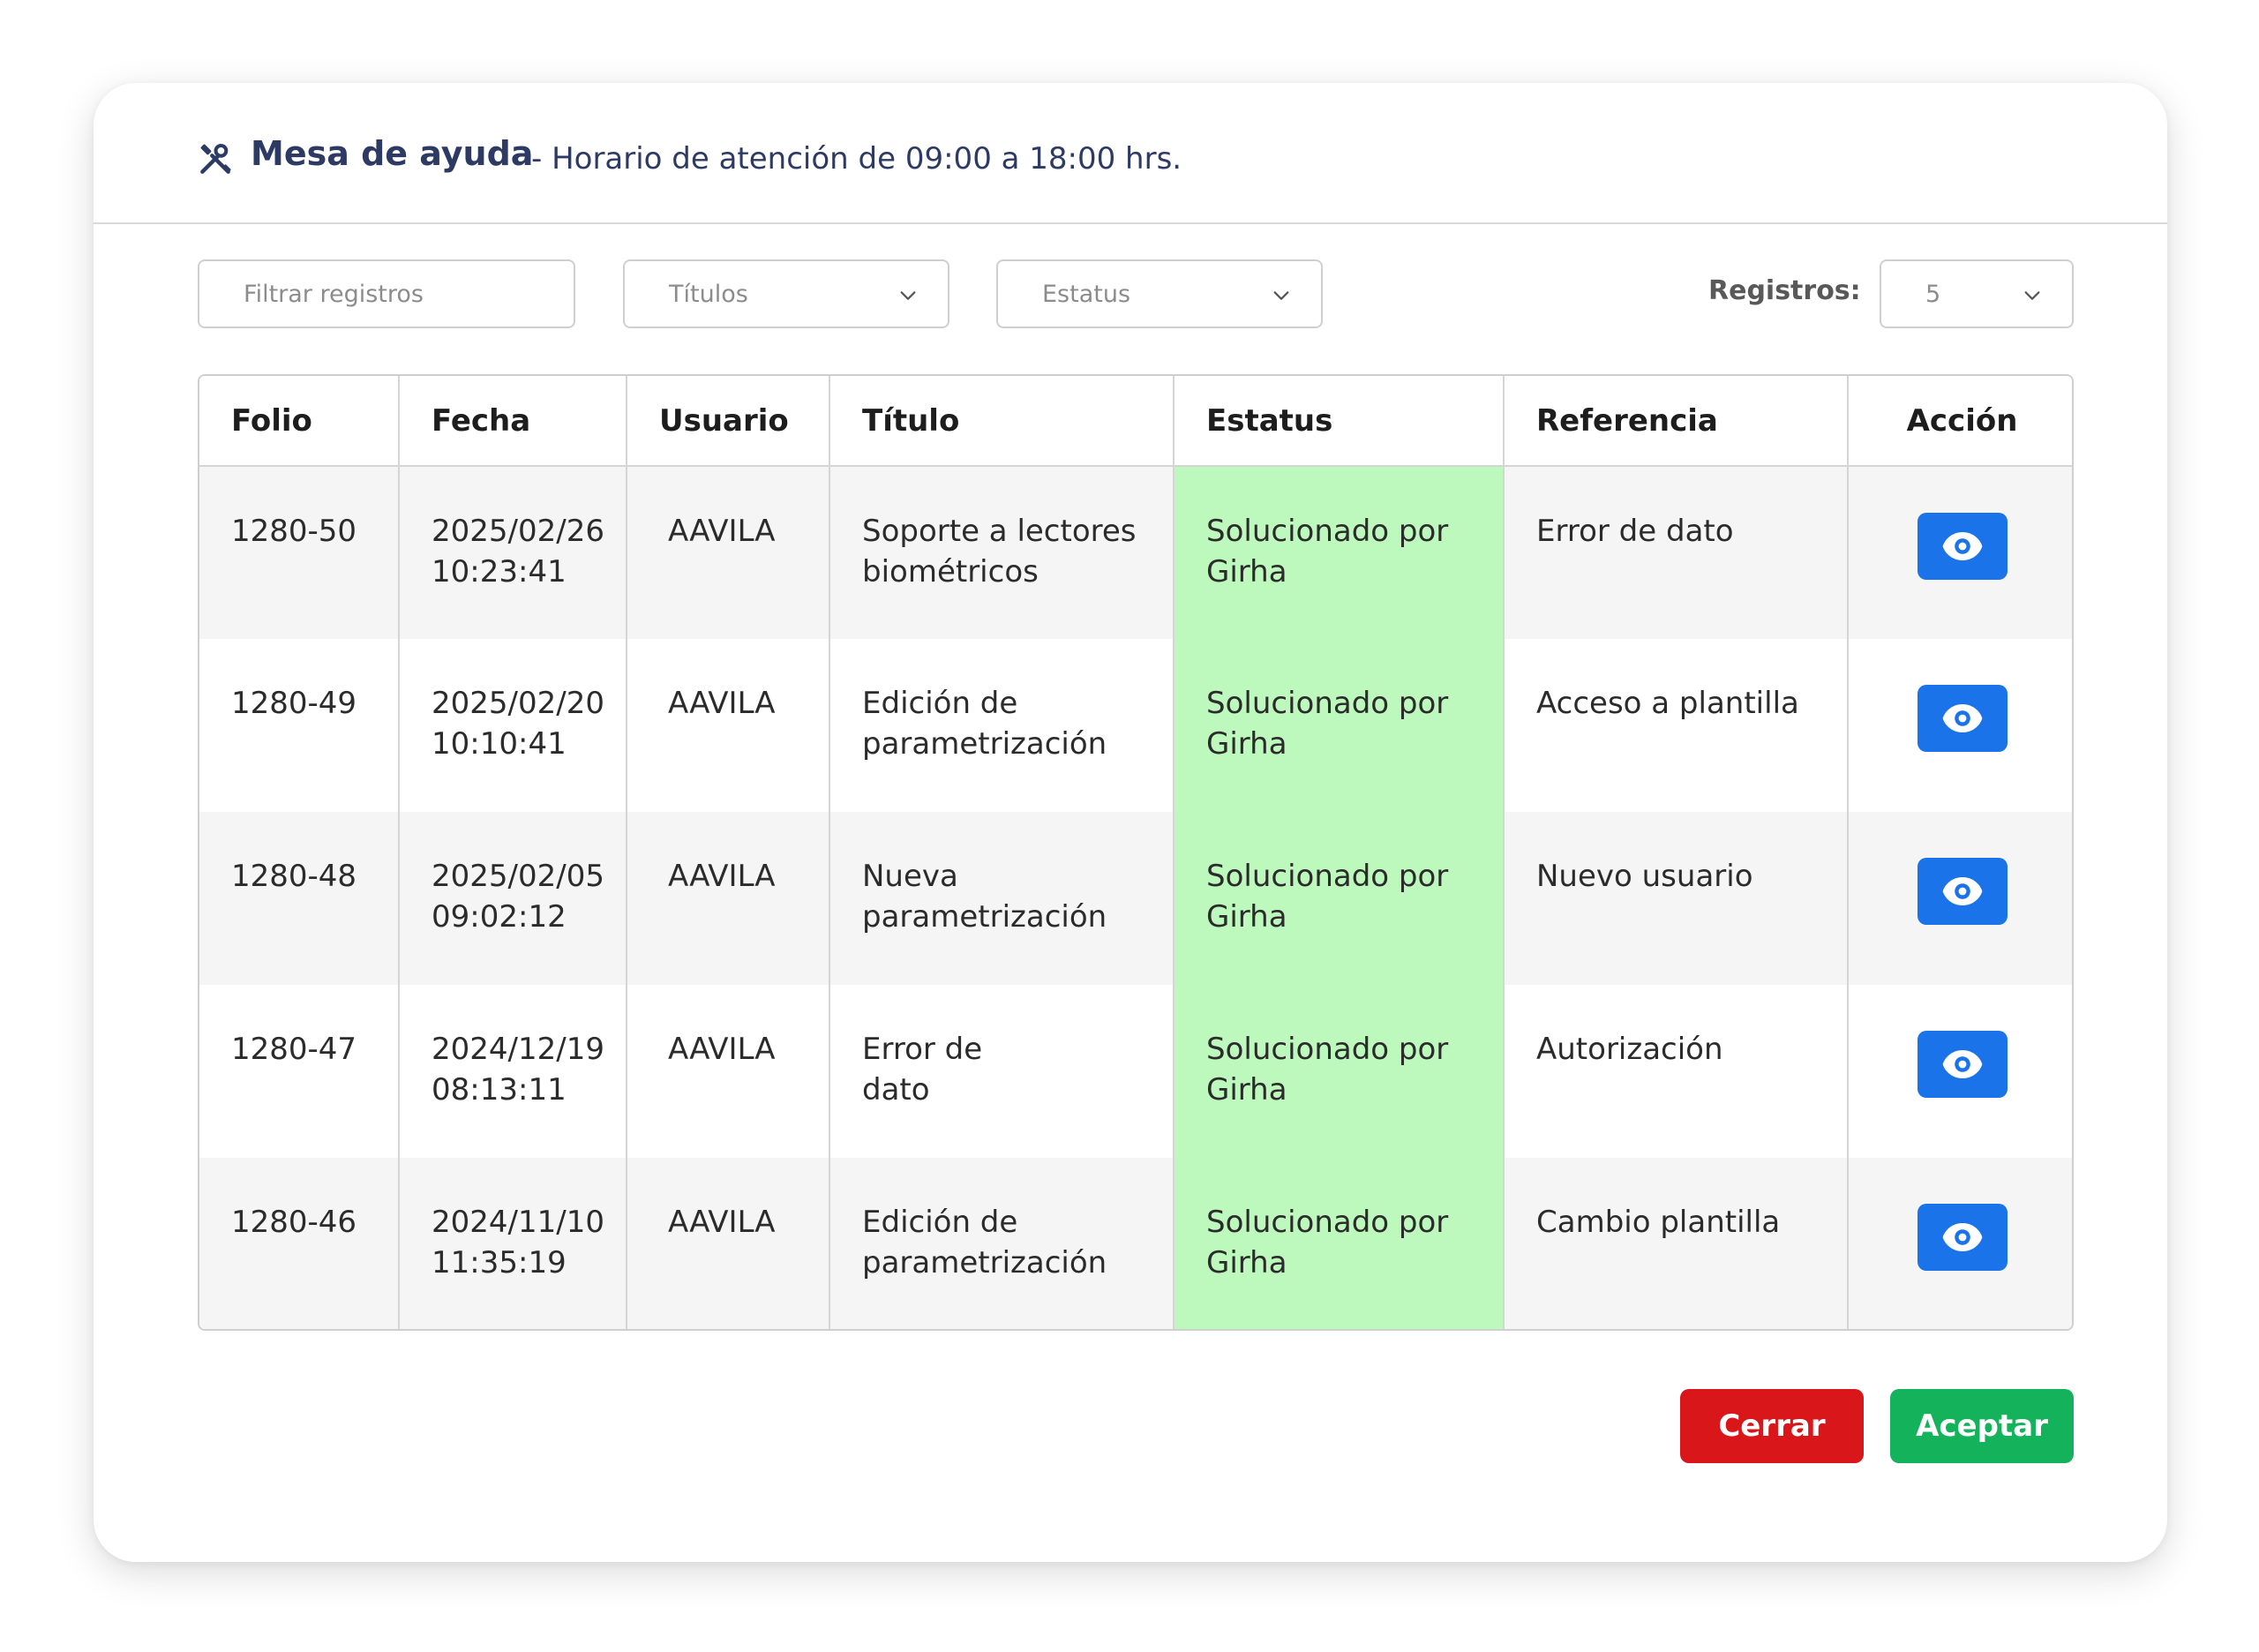 The image size is (2259, 1652). What do you see at coordinates (299, 898) in the screenshot?
I see `cell-folio: 1280-48` at bounding box center [299, 898].